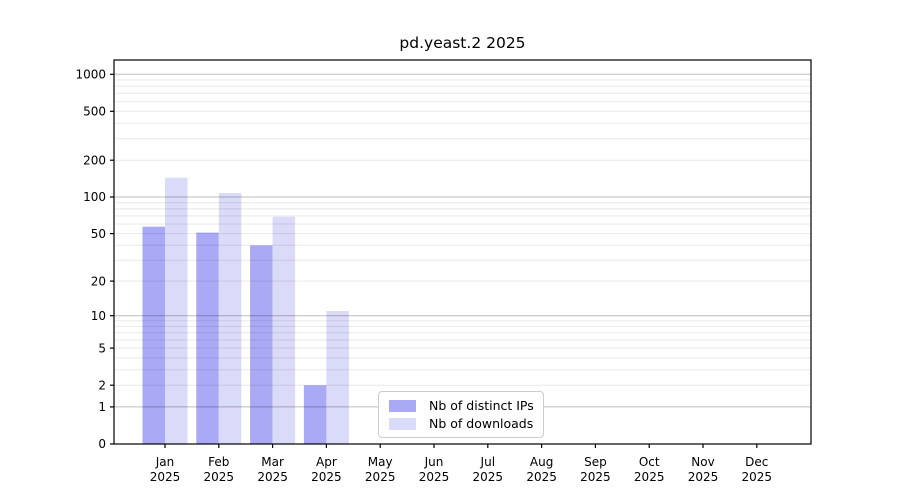 This screenshot has height=500, width=900. What do you see at coordinates (649, 462) in the screenshot?
I see `x-tick-label-month: Oct` at bounding box center [649, 462].